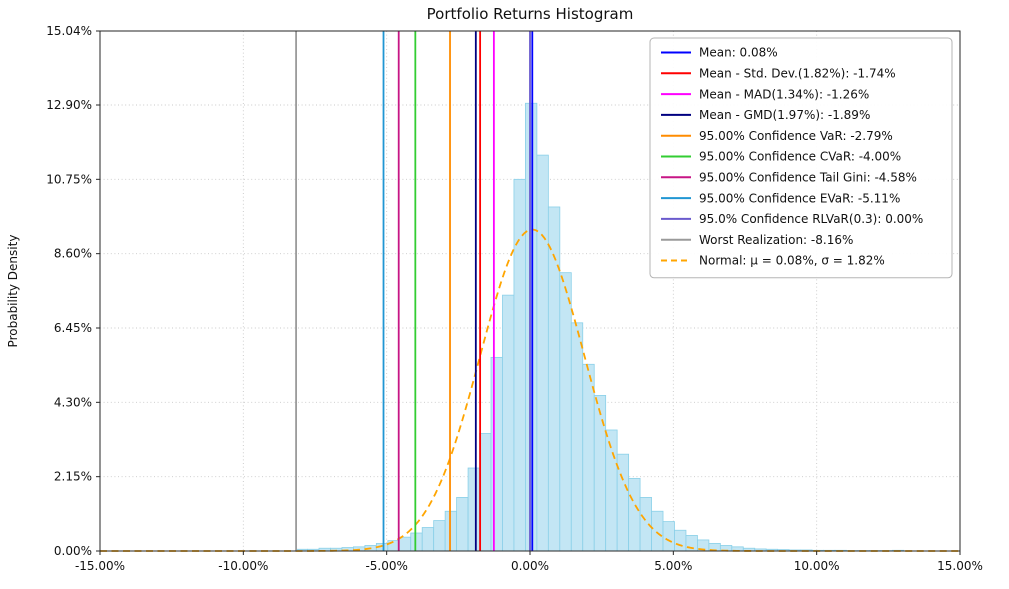 Image resolution: width=1009 pixels, height=589 pixels. I want to click on y-tick-label: 8.60%, so click(73, 254).